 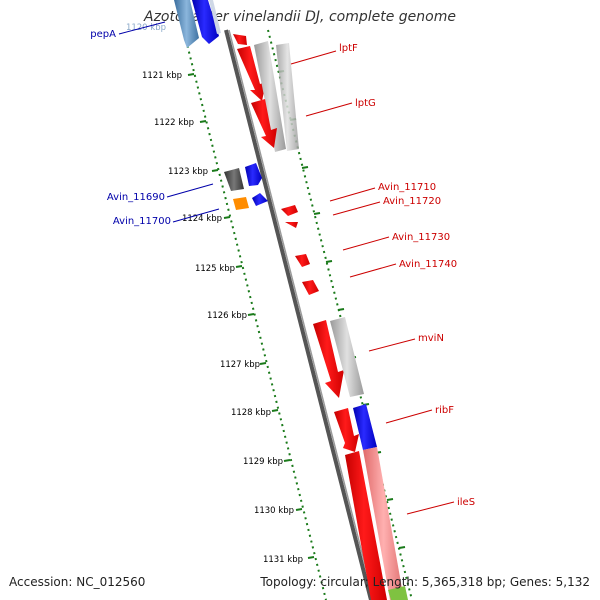 I want to click on gene-avin11700-blue, so click(x=260, y=199).